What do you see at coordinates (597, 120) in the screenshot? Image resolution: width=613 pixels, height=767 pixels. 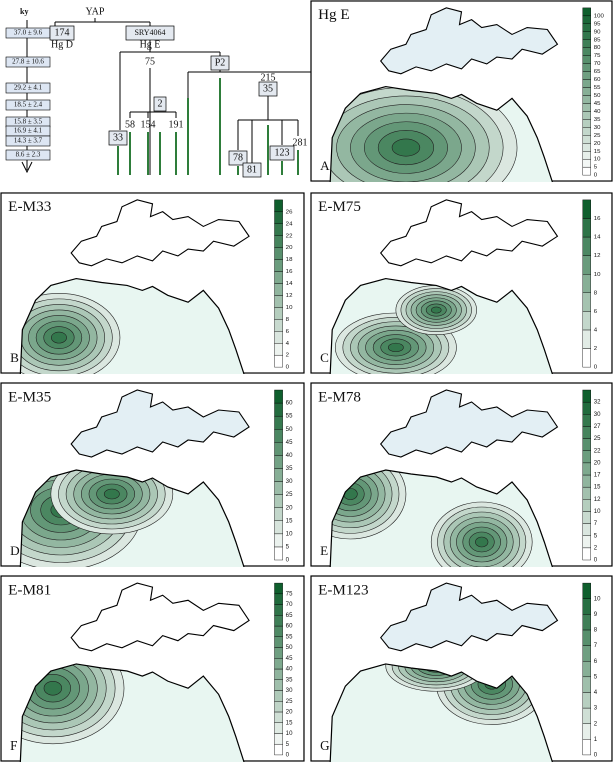 I see `scale-label: 35` at bounding box center [597, 120].